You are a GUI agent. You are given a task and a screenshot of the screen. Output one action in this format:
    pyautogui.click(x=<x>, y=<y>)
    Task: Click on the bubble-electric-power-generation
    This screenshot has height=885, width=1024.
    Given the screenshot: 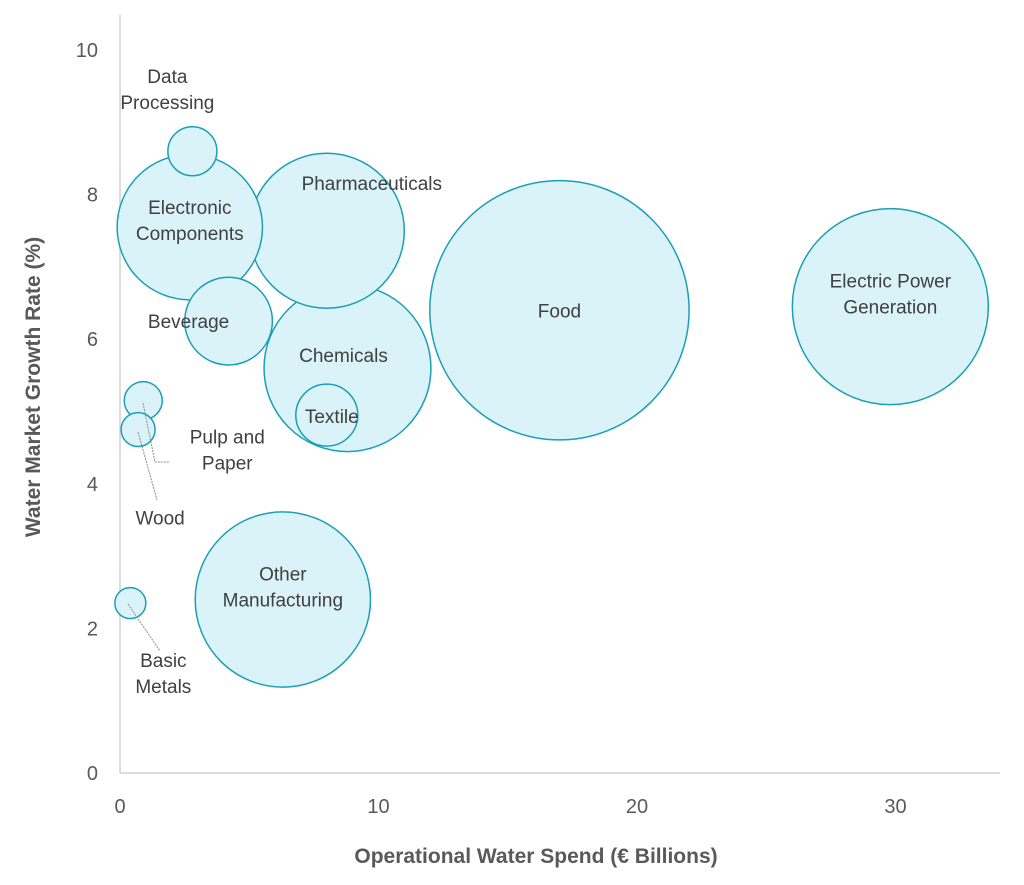 What is the action you would take?
    pyautogui.click(x=890, y=306)
    